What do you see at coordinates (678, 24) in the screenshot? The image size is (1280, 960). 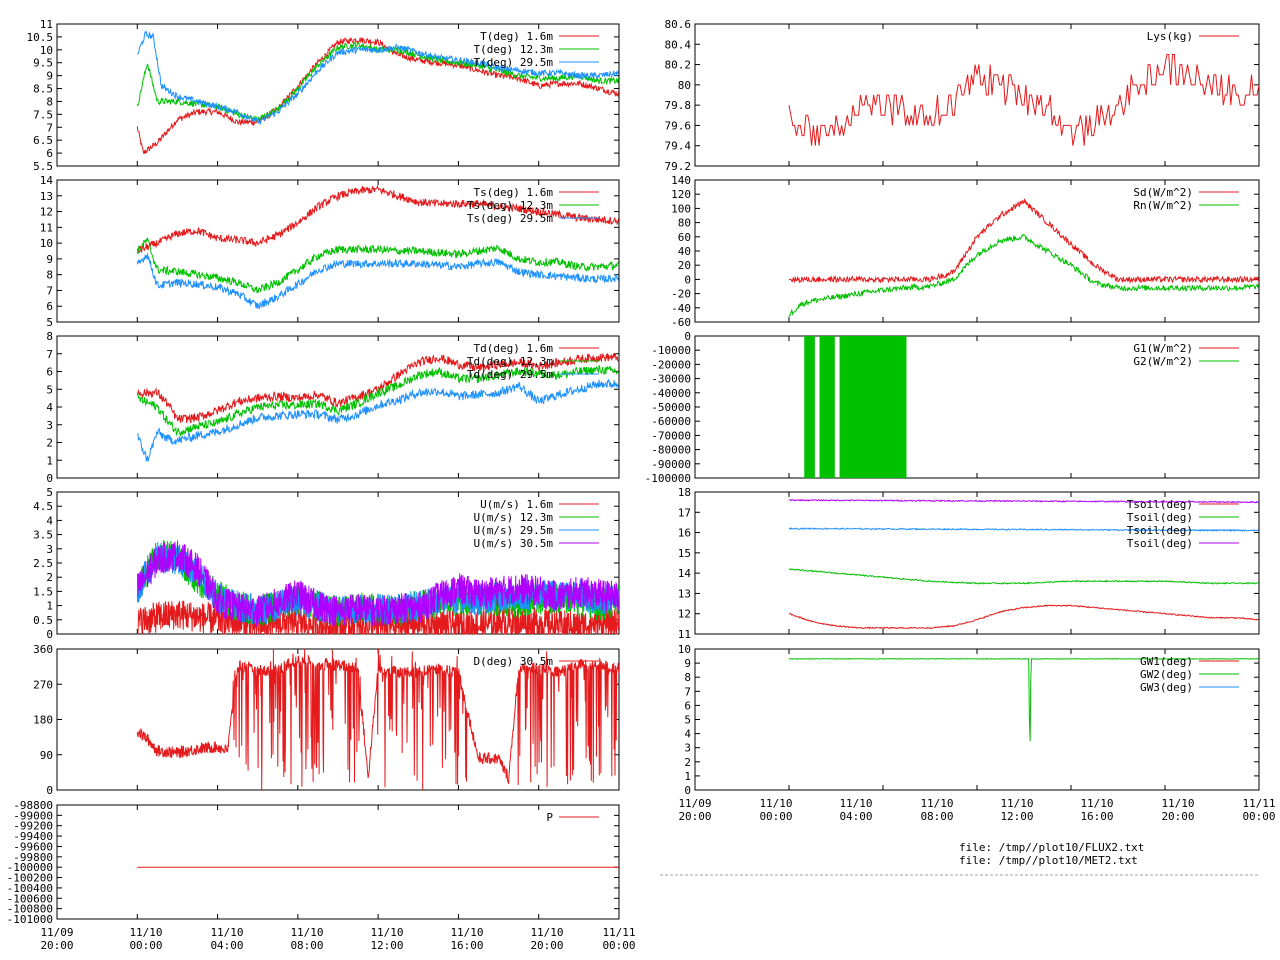 I see `y-tick-label: 80.6` at bounding box center [678, 24].